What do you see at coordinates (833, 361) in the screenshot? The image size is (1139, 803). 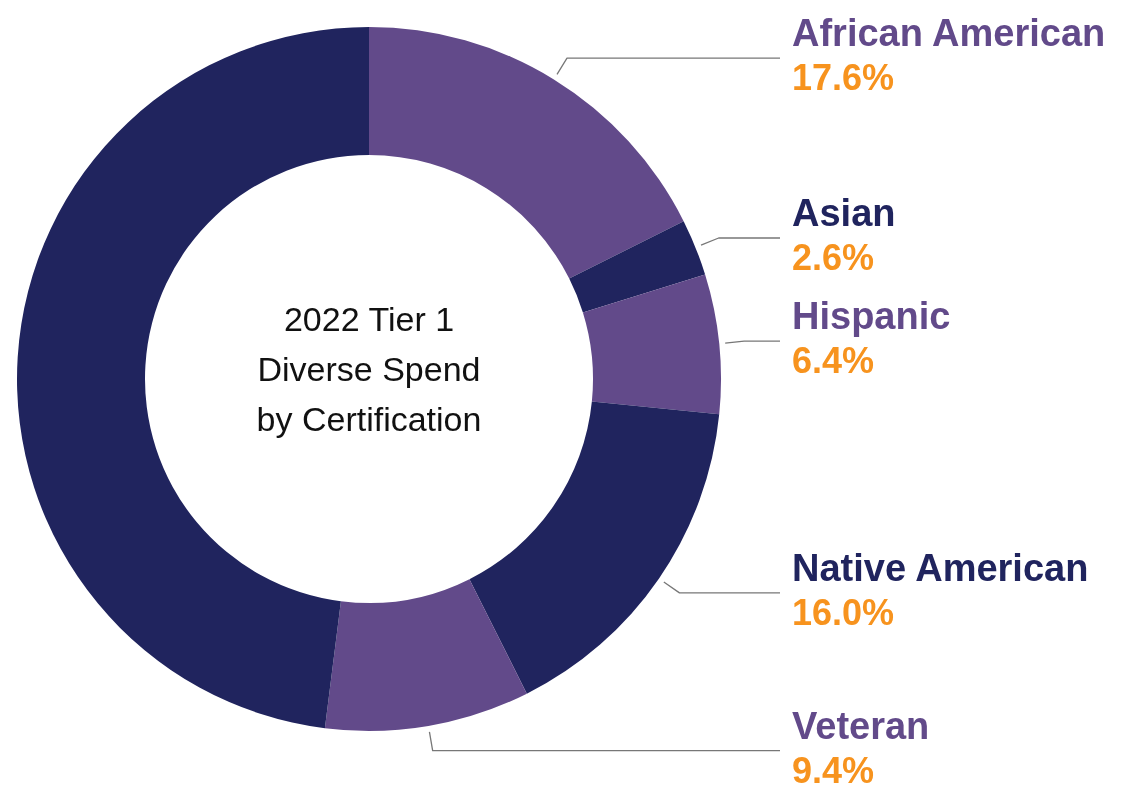 I see `data-label: 6.4%` at bounding box center [833, 361].